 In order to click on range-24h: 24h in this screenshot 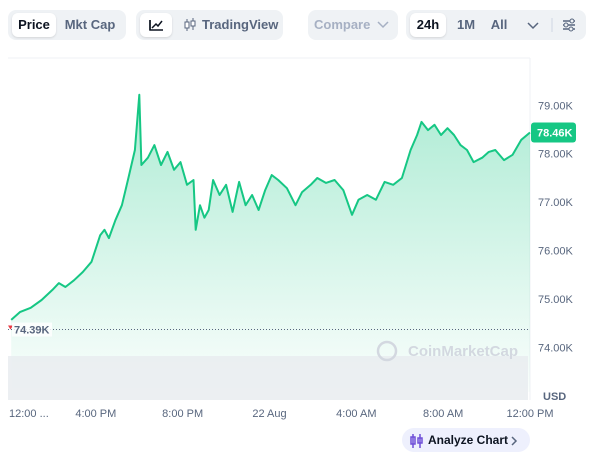, I will do `click(428, 25)`.